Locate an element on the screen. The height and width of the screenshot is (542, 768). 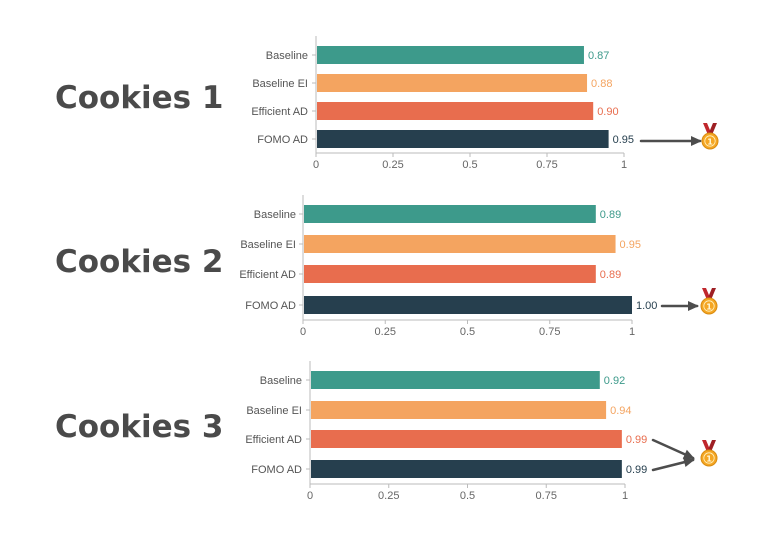
data-label: 0.92 is located at coordinates (614, 381).